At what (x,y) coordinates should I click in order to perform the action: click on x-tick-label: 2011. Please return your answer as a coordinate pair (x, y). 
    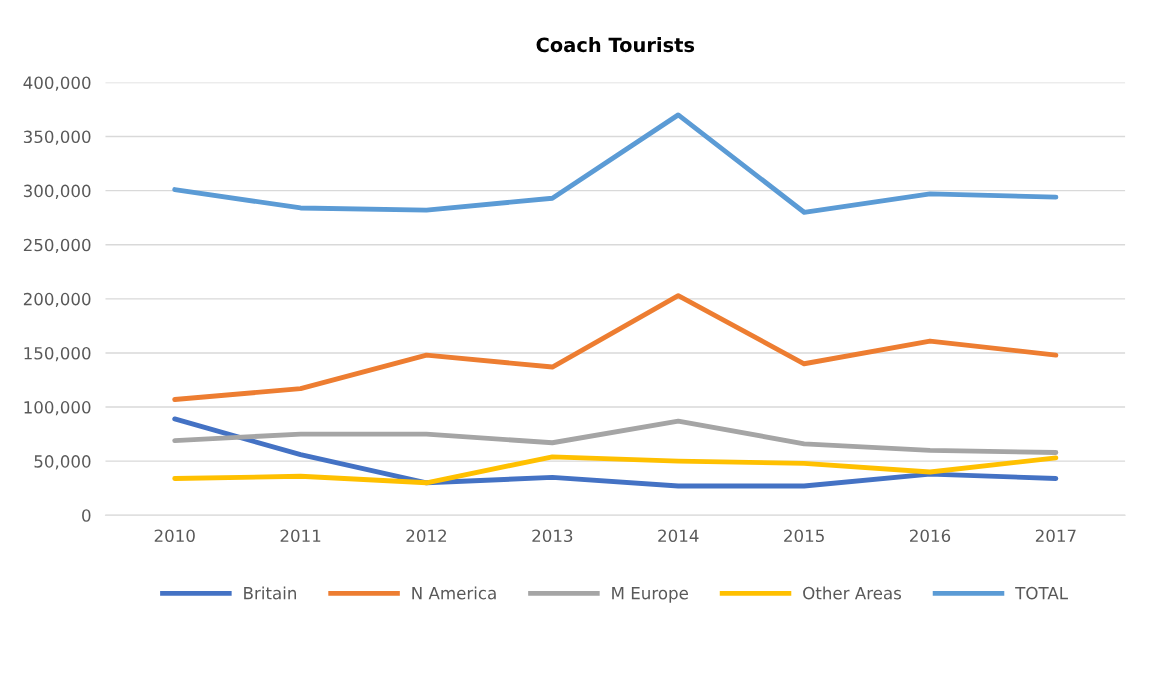
    Looking at the image, I should click on (300, 536).